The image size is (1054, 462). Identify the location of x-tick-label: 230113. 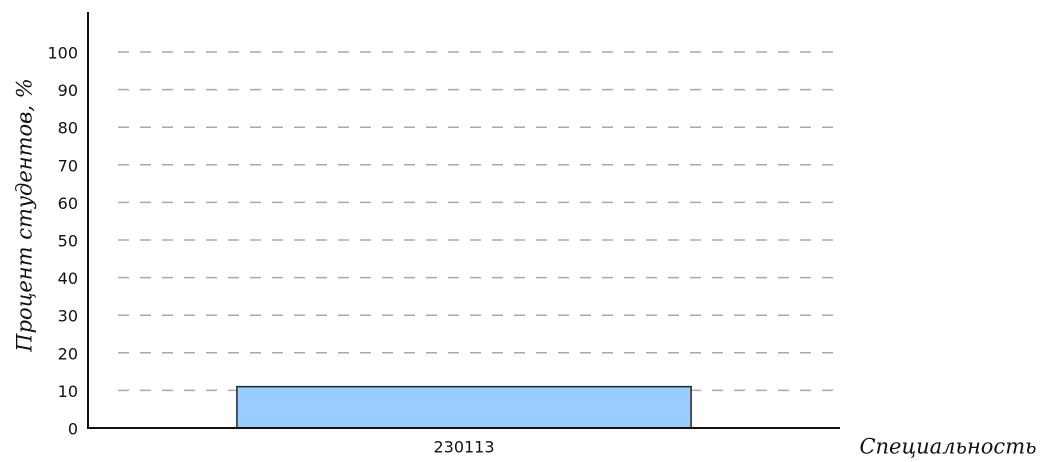
(463, 447).